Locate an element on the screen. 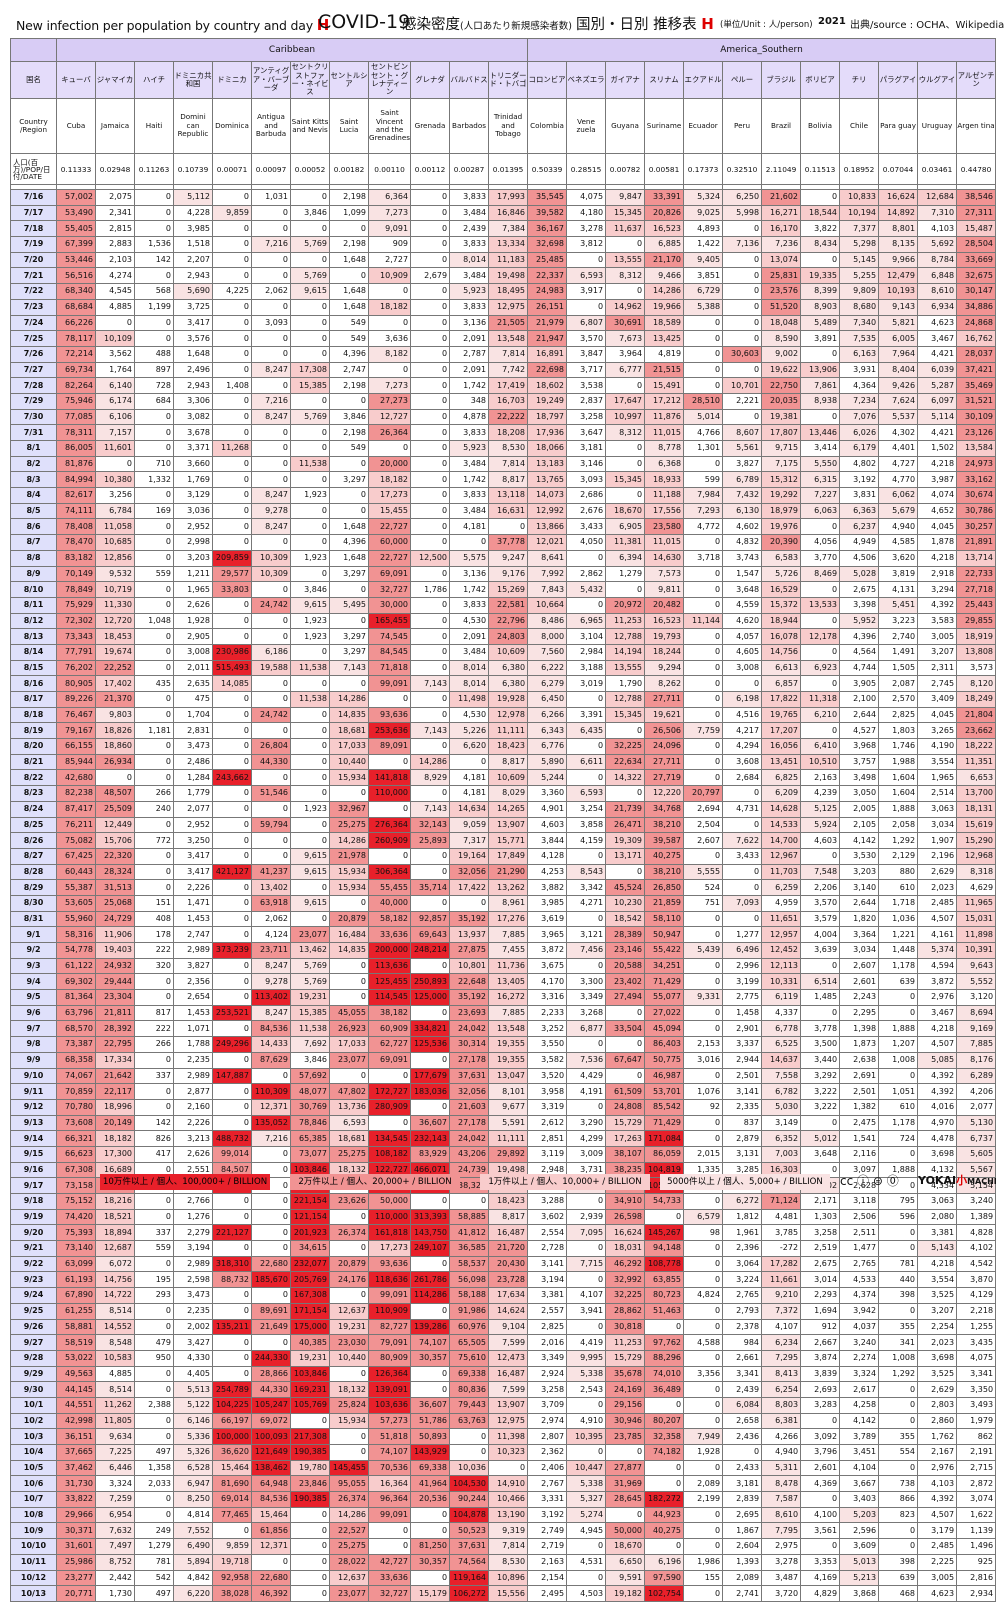 The image size is (1008, 1602). value-cell: 6,410 is located at coordinates (820, 746).